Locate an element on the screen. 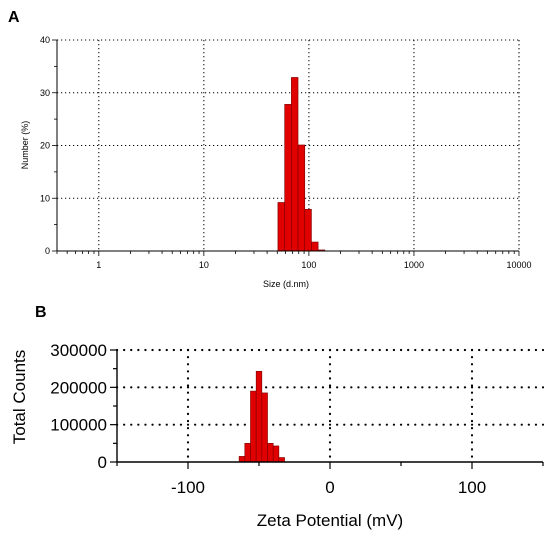 This screenshot has height=540, width=550. chart-b-x-ticks: -100 0 100 is located at coordinates (328, 487).